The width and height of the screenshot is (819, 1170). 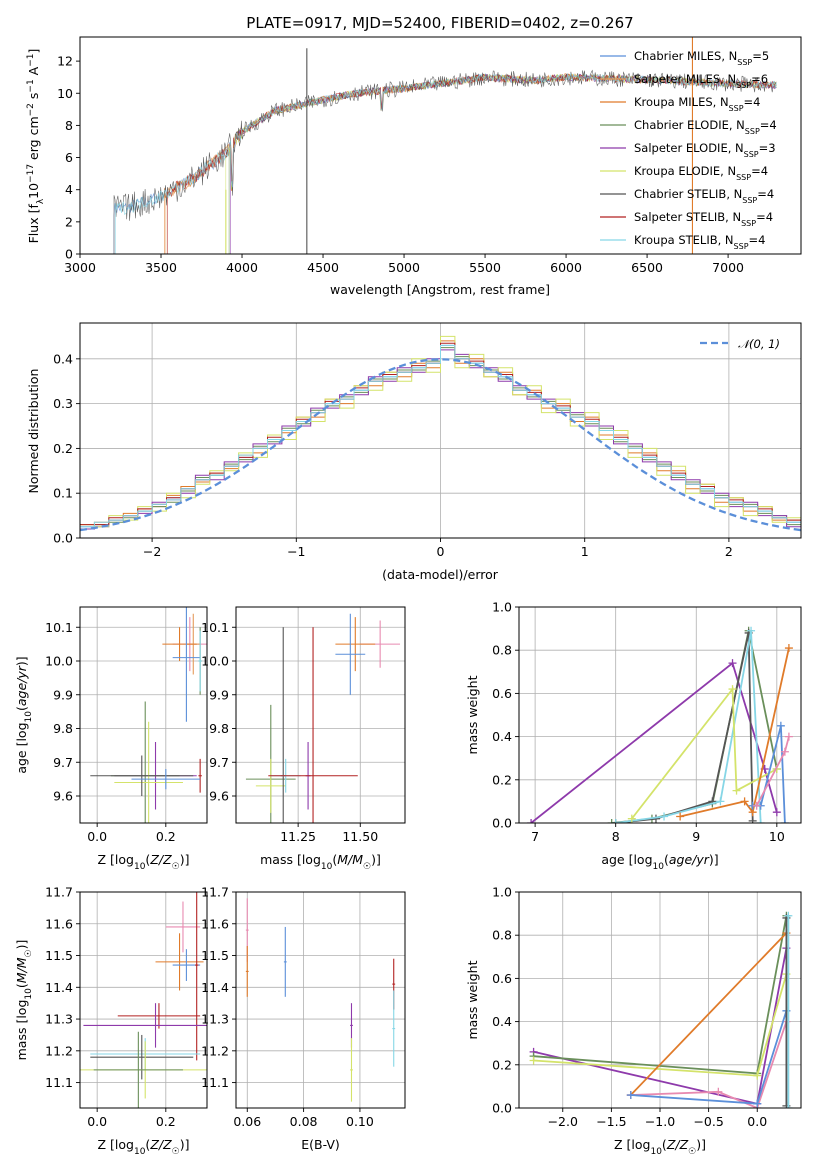 What do you see at coordinates (759, 344) in the screenshot?
I see `legend-entry: 𝒩(0, 1)` at bounding box center [759, 344].